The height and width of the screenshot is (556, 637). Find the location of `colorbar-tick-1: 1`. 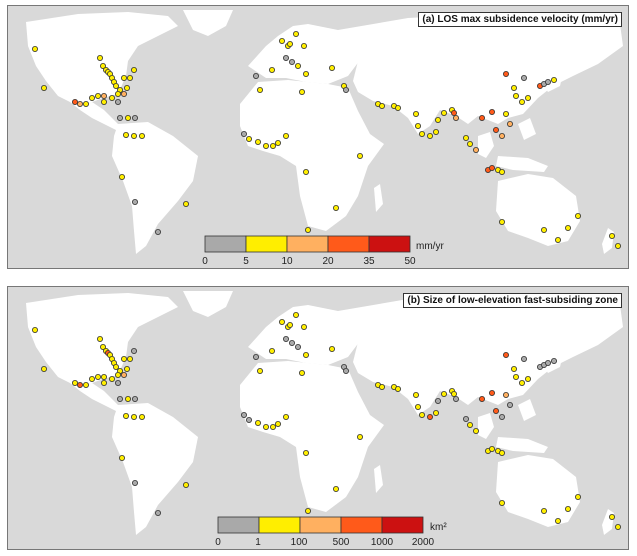

colorbar-tick-1: 1 is located at coordinates (258, 542).